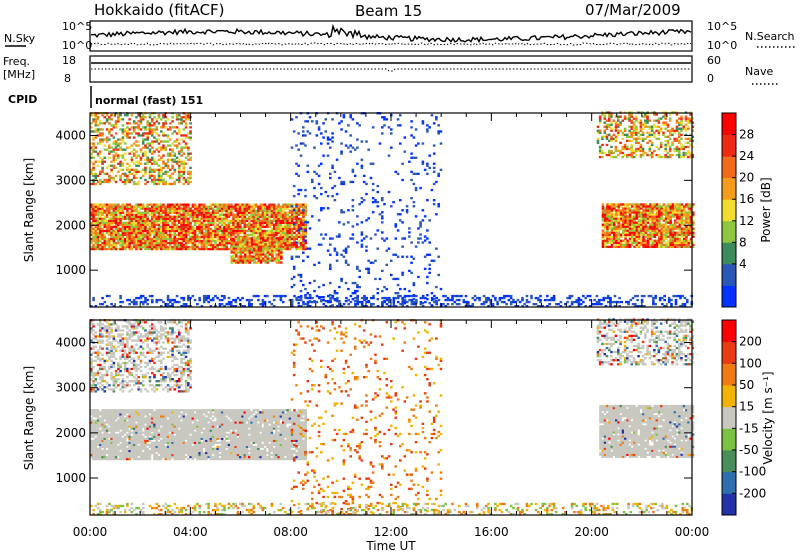 This screenshot has width=800, height=554. Describe the element at coordinates (77, 45) in the screenshot. I see `nsky-tick-bottom: 10^0` at that location.